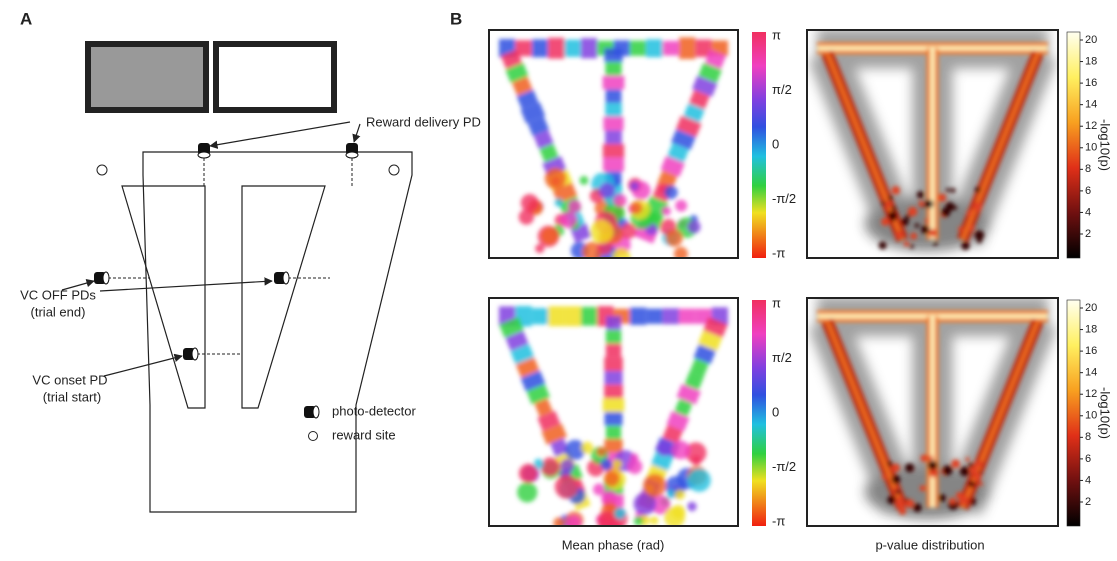 Image resolution: width=1117 pixels, height=561 pixels. I want to click on colorbar-tick-label: 18, so click(1091, 61).